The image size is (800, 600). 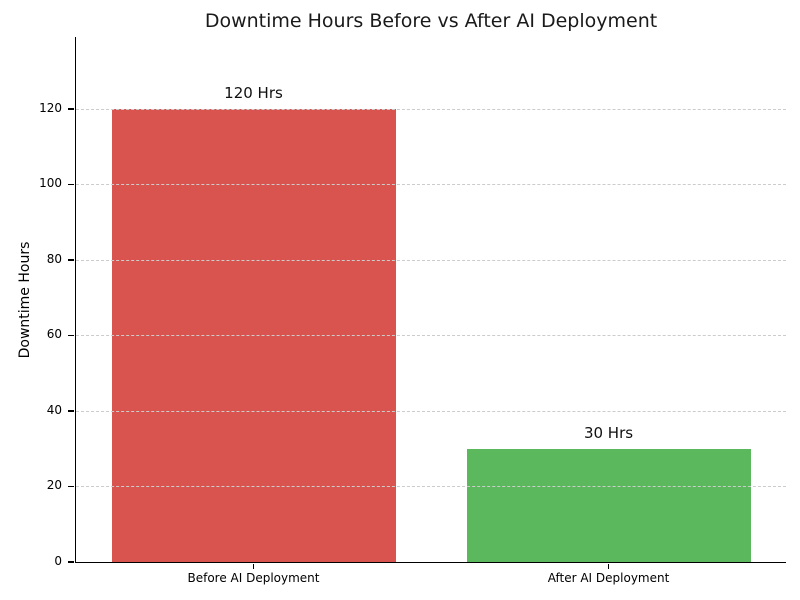 What do you see at coordinates (50, 107) in the screenshot?
I see `y-tick-label-120: 120` at bounding box center [50, 107].